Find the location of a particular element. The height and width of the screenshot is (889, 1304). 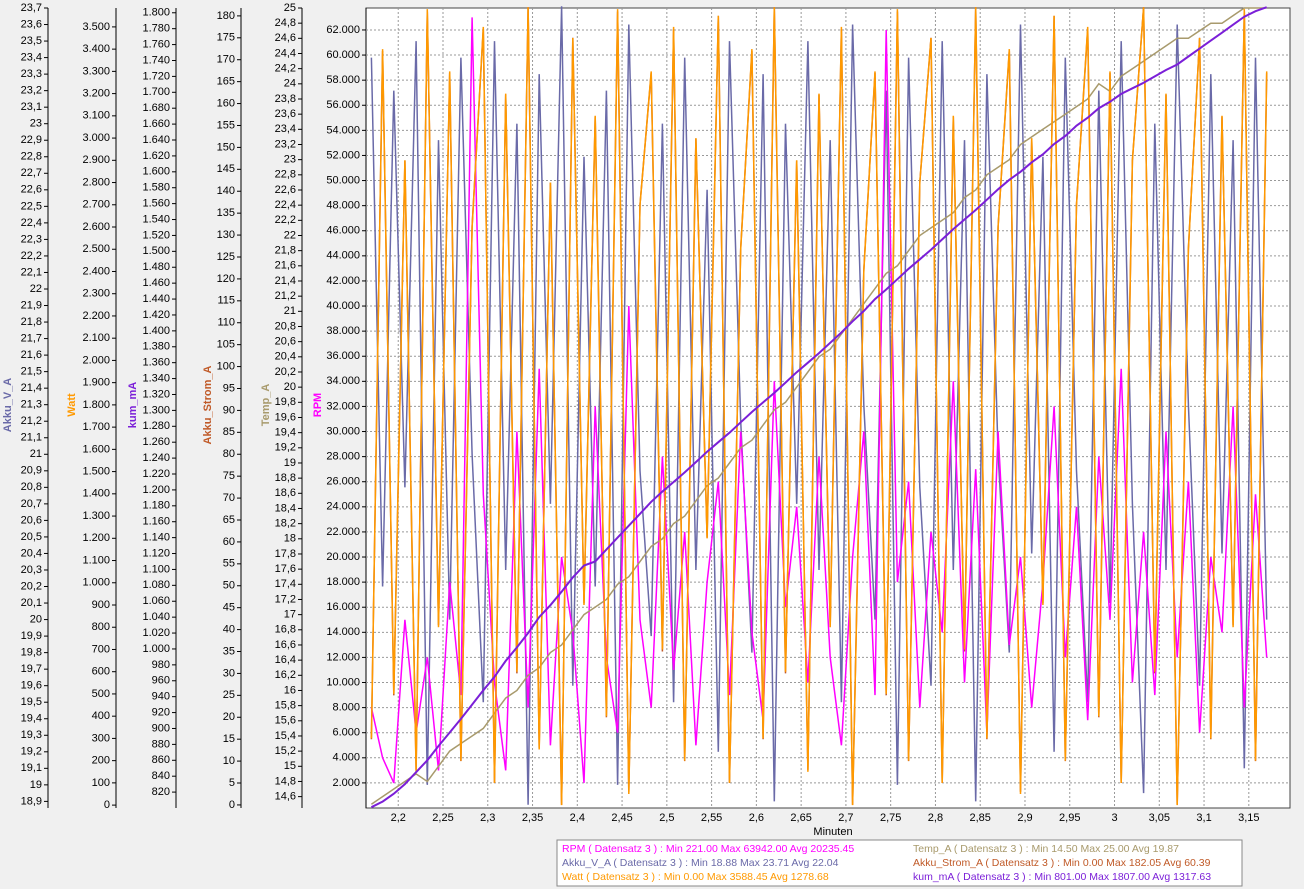

y-tick-label: 18,9 is located at coordinates (31, 801).